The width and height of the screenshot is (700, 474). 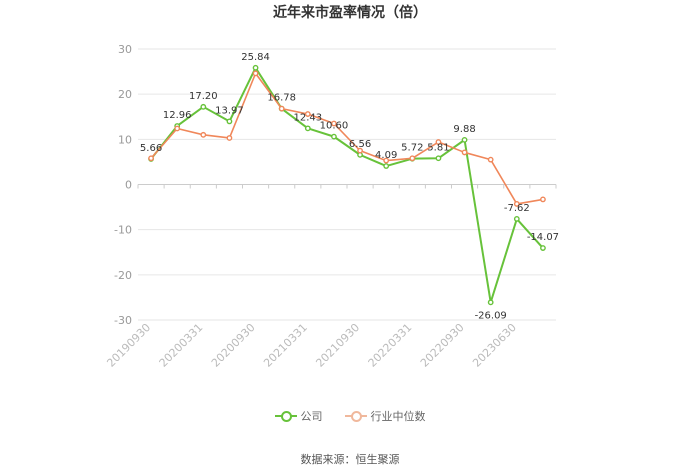 What do you see at coordinates (491, 315) in the screenshot?
I see `data-label: -26.09` at bounding box center [491, 315].